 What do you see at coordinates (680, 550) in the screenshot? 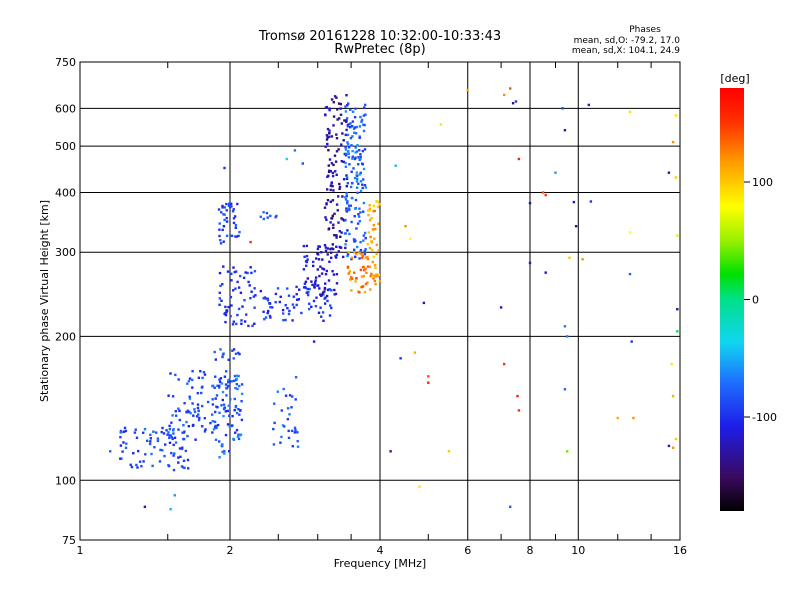
I see `x-tick-label: 16` at bounding box center [680, 550].